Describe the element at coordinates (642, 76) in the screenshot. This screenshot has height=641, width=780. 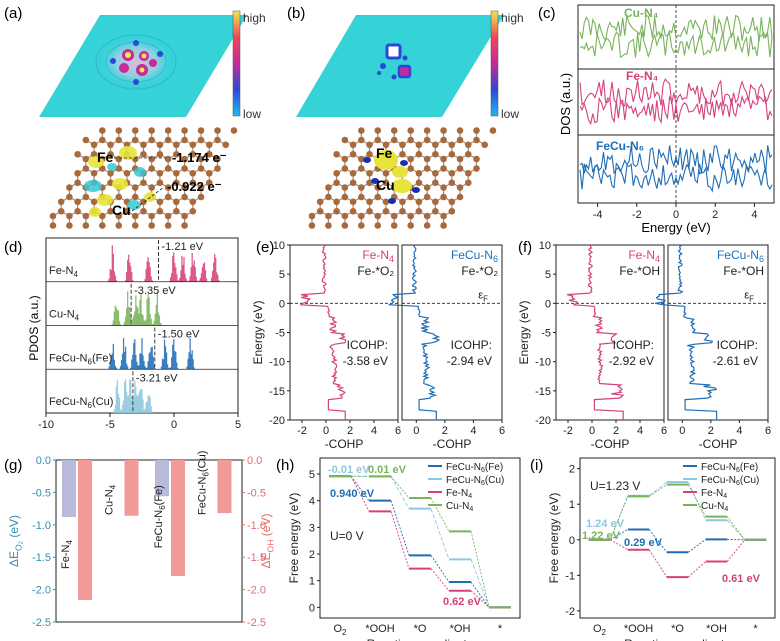
I see `series-label-fe-n4: Fe-N₄` at that location.